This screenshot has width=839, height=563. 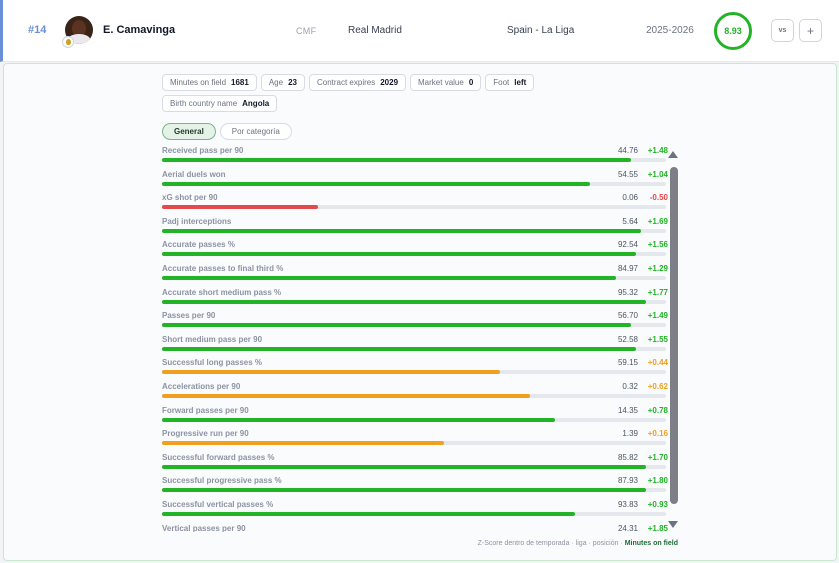 I want to click on metric-value: 52.58, so click(x=627, y=339).